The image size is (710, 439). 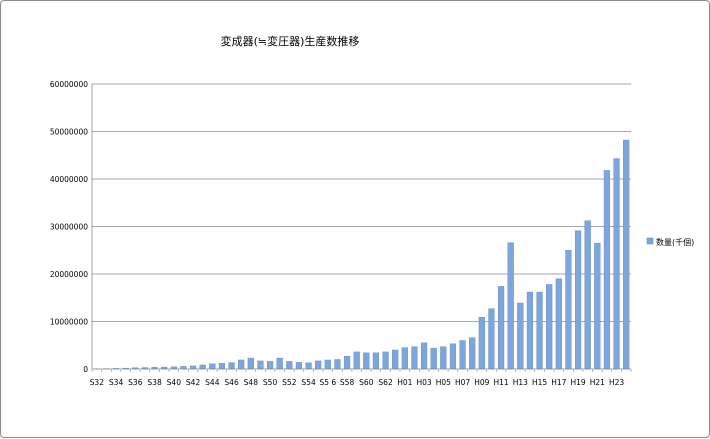 I want to click on x-tick-label: S48, so click(x=251, y=382).